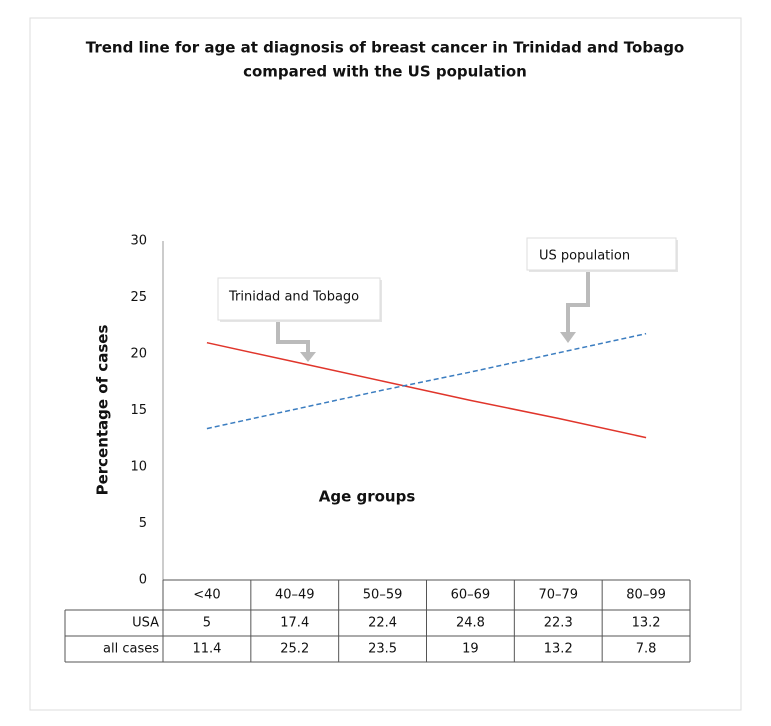 This screenshot has width=771, height=726. Describe the element at coordinates (294, 649) in the screenshot. I see `table-cell: 25.2` at that location.